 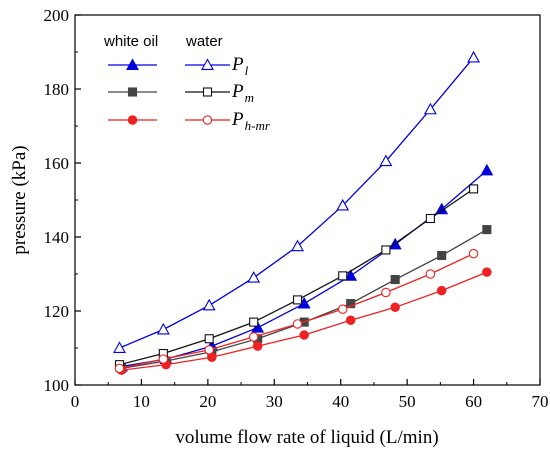 I want to click on legend-item-water-pm, so click(x=207, y=92).